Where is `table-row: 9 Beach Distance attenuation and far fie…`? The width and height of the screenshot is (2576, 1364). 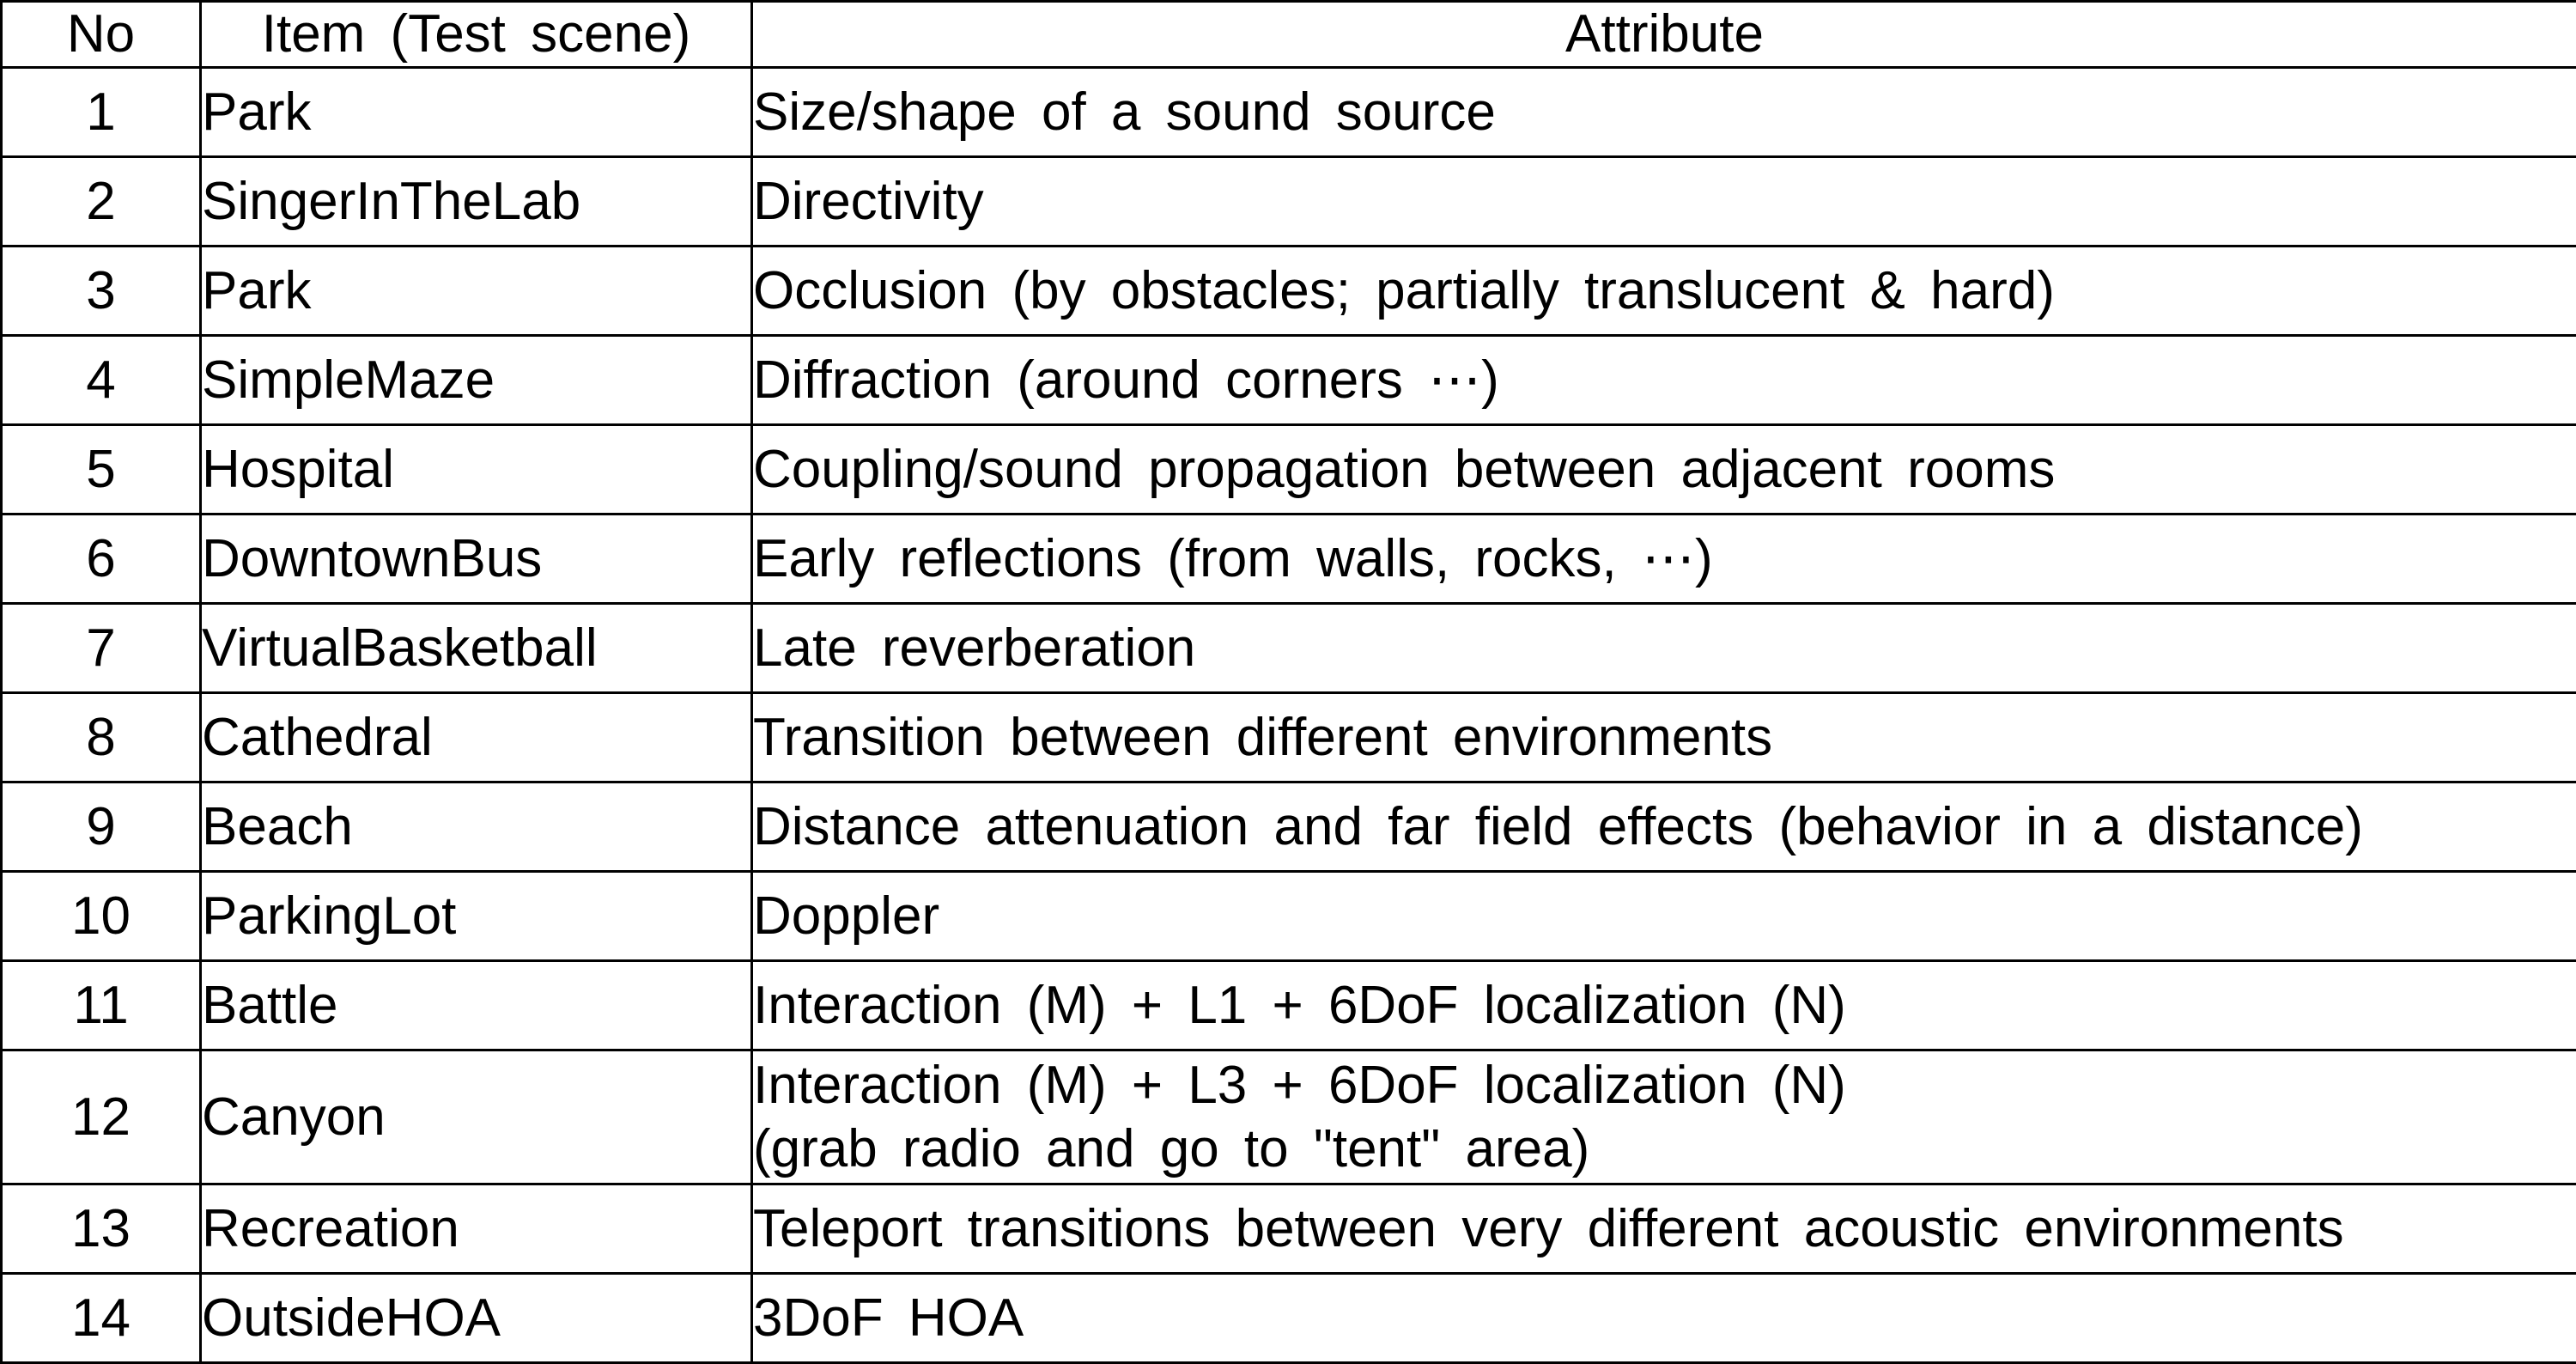 table-row: 9 Beach Distance attenuation and far fie… is located at coordinates (1289, 827).